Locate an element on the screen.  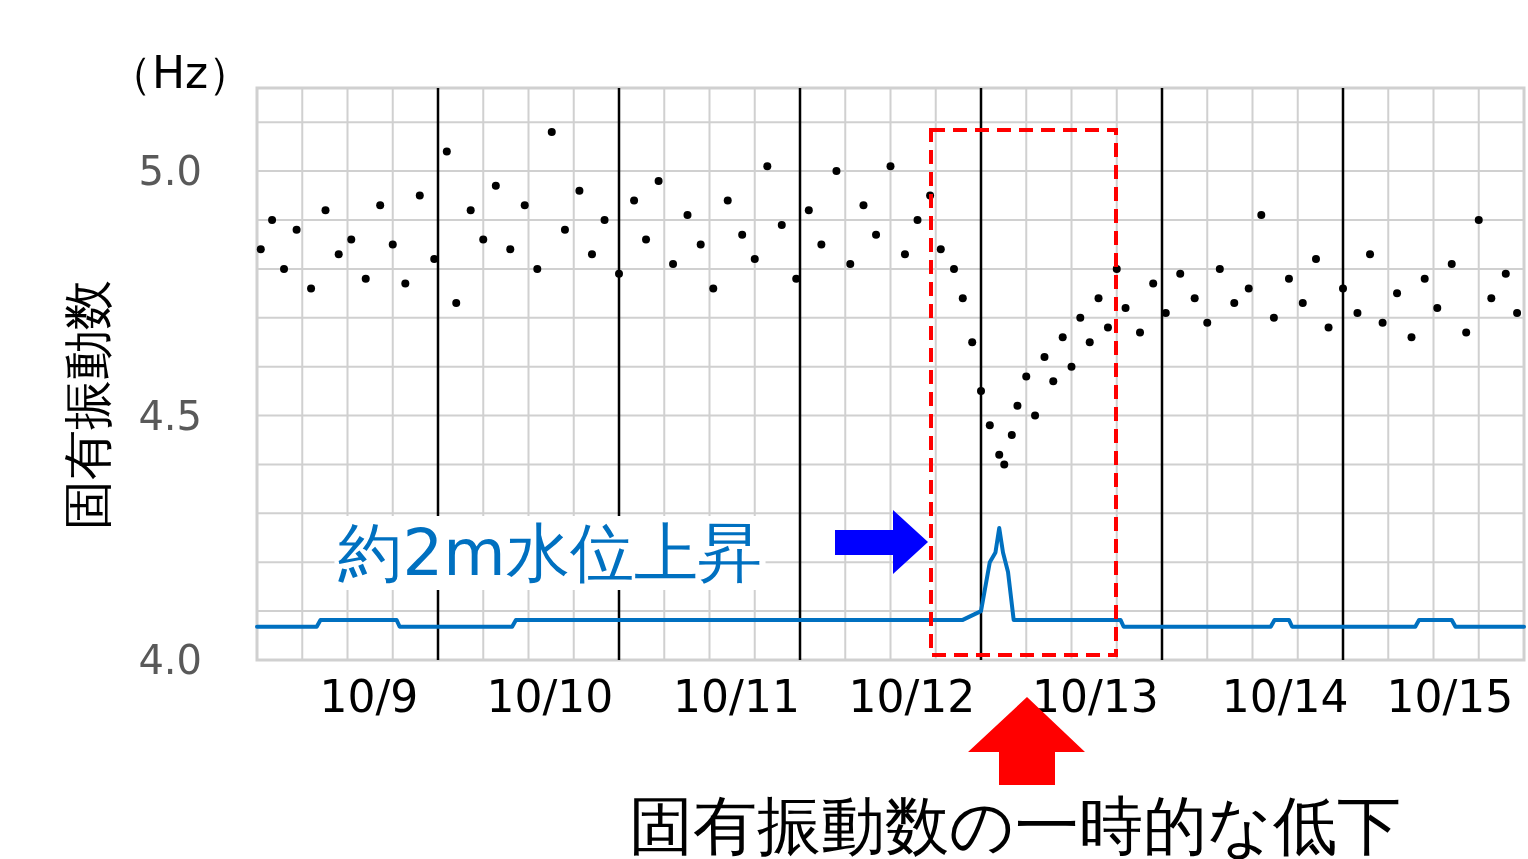
annotation: 約2m水位上昇 is located at coordinates (550, 553).